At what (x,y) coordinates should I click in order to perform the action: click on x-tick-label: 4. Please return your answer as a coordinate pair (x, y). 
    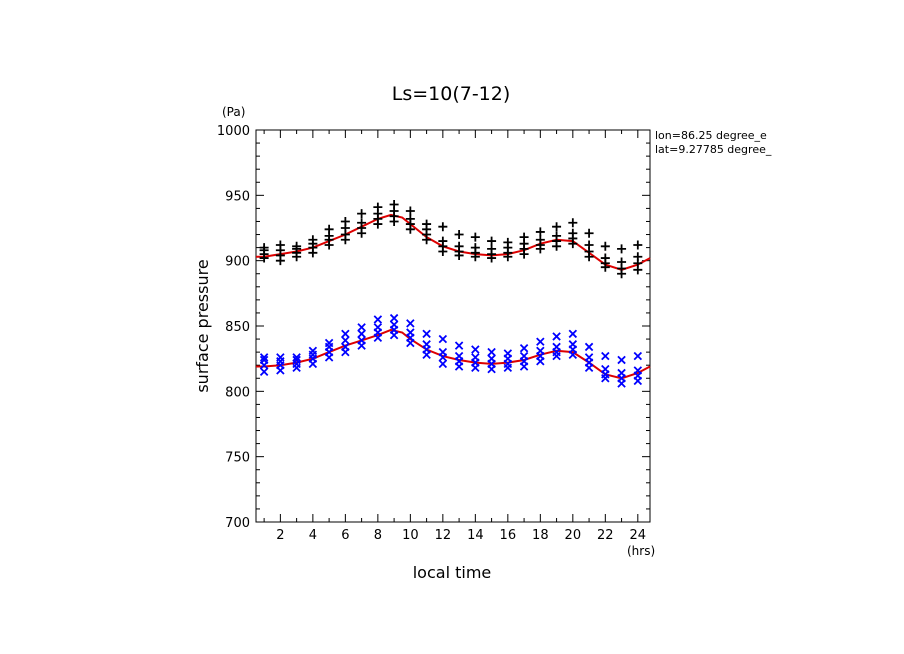
    Looking at the image, I should click on (313, 535).